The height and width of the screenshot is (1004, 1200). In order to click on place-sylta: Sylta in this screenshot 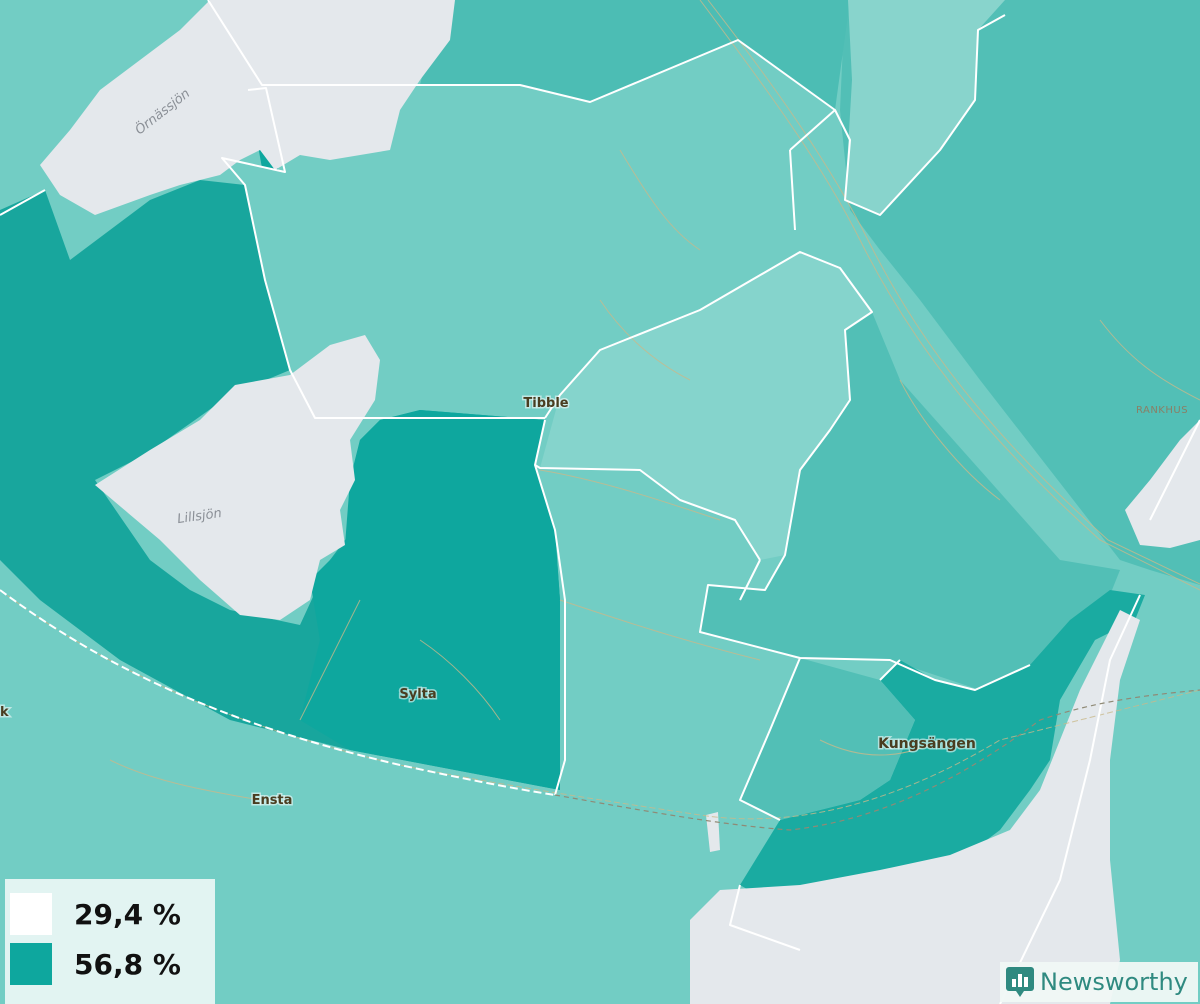, I will do `click(417, 694)`.